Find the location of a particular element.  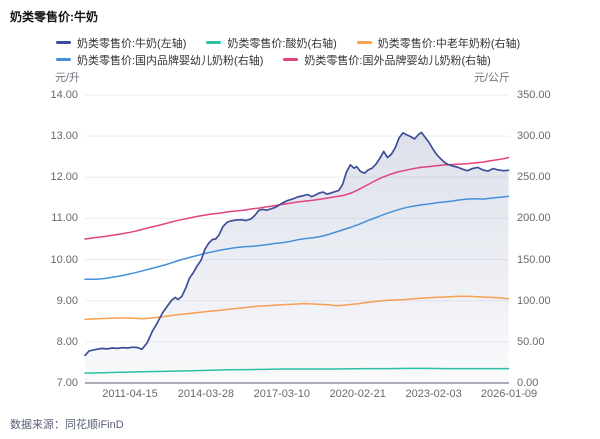

legend-item-1: 奶类零售价:酸奶(右轴) is located at coordinates (271, 43).